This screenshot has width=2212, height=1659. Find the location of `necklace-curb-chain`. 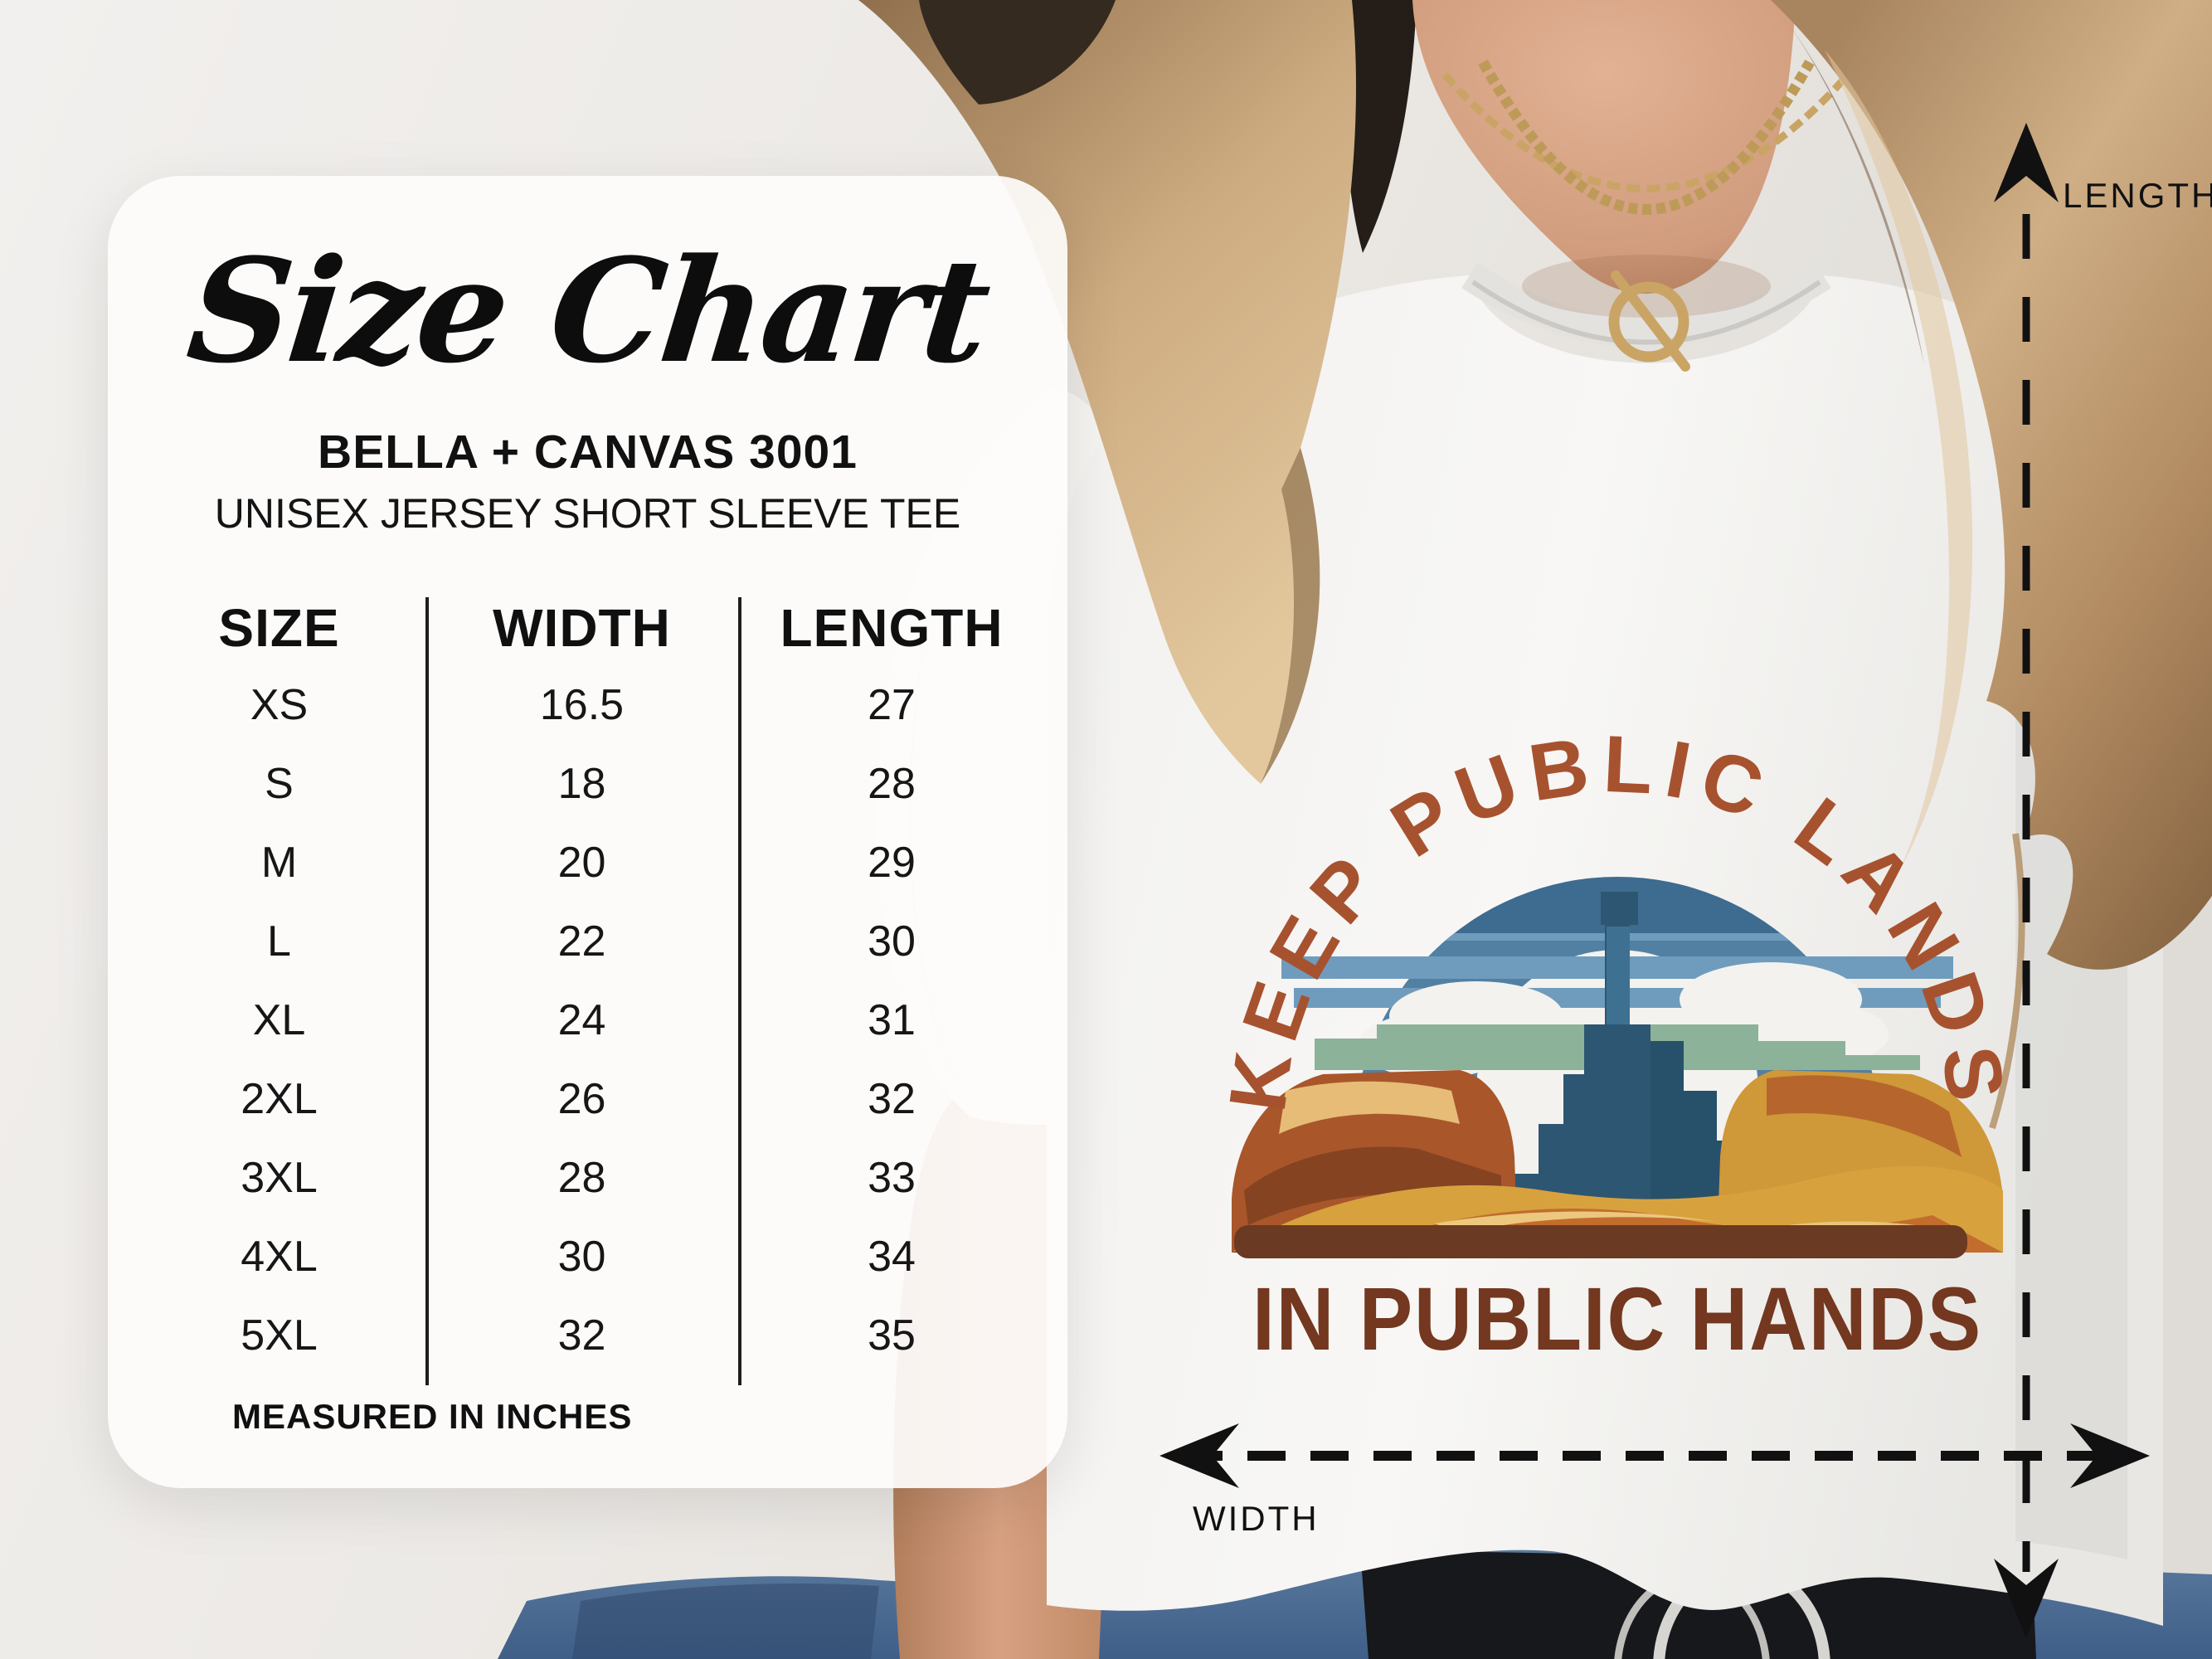

necklace-curb-chain is located at coordinates (1646, 137).